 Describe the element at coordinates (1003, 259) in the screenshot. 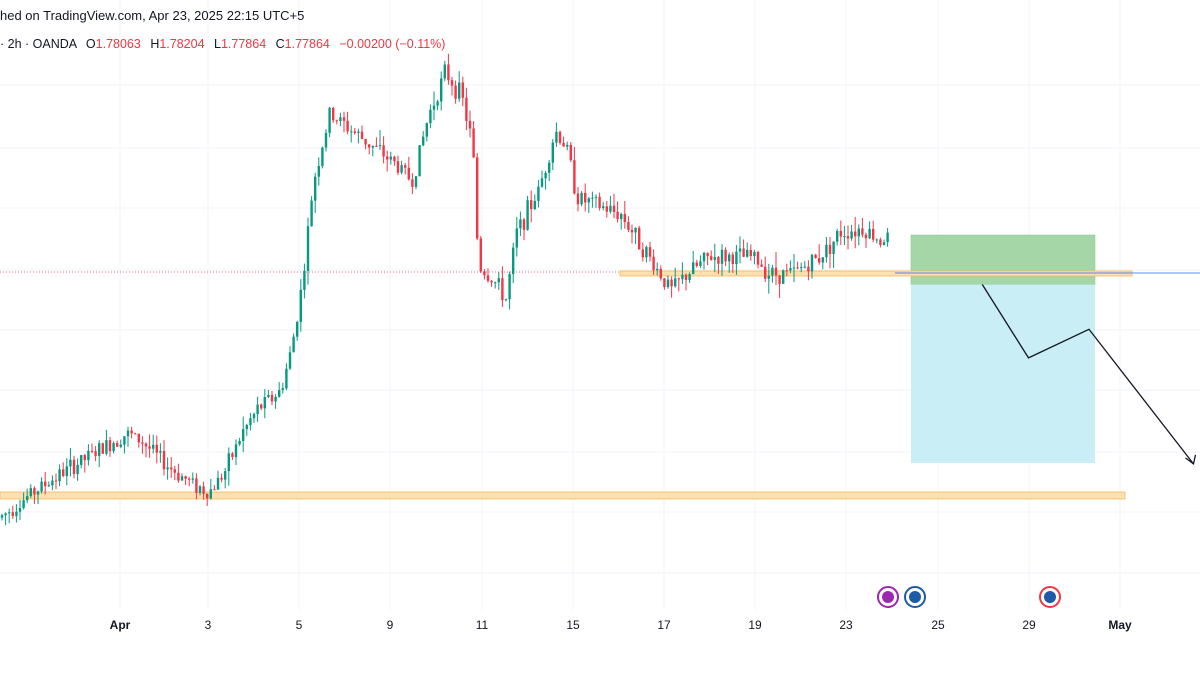

I see `profit-zone` at that location.